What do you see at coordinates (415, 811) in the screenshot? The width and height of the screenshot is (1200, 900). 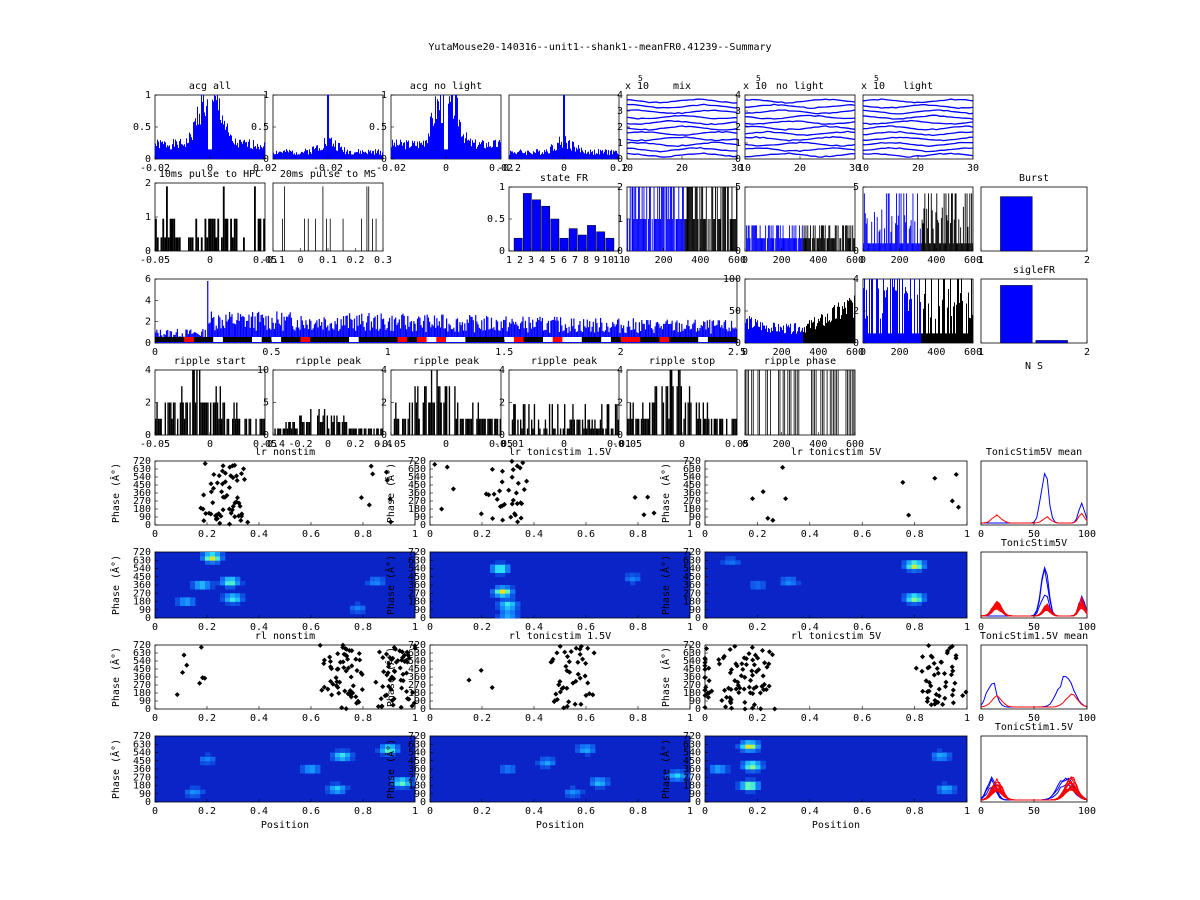 I see `heat_rl_nonstim-xtick-label: 1` at bounding box center [415, 811].